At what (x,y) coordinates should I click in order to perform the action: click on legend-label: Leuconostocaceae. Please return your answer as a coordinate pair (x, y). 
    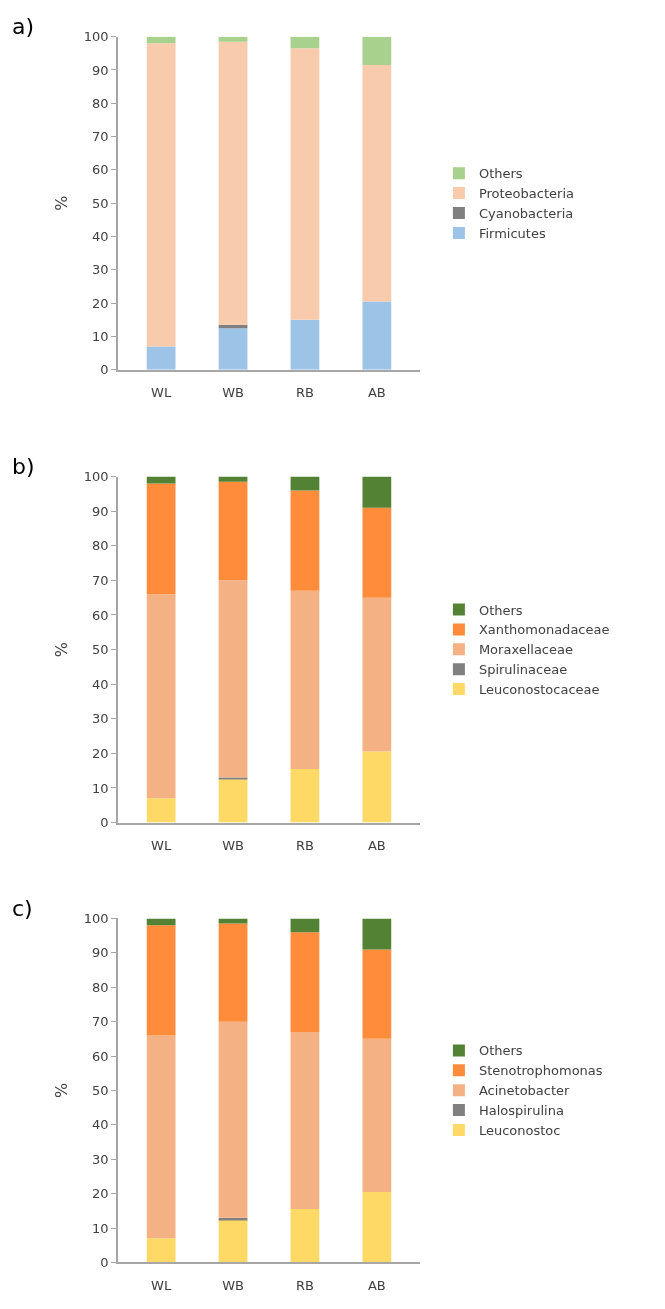
    Looking at the image, I should click on (539, 690).